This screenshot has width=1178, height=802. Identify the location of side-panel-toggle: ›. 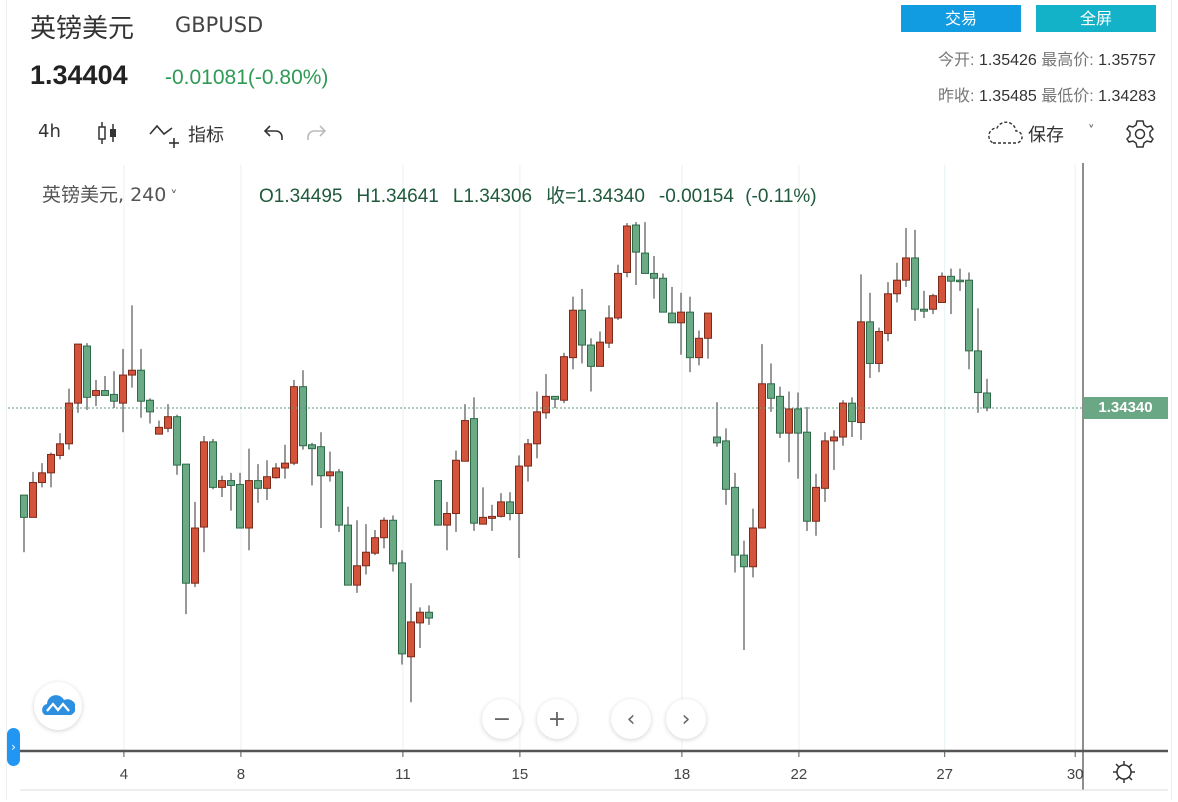
(13, 747).